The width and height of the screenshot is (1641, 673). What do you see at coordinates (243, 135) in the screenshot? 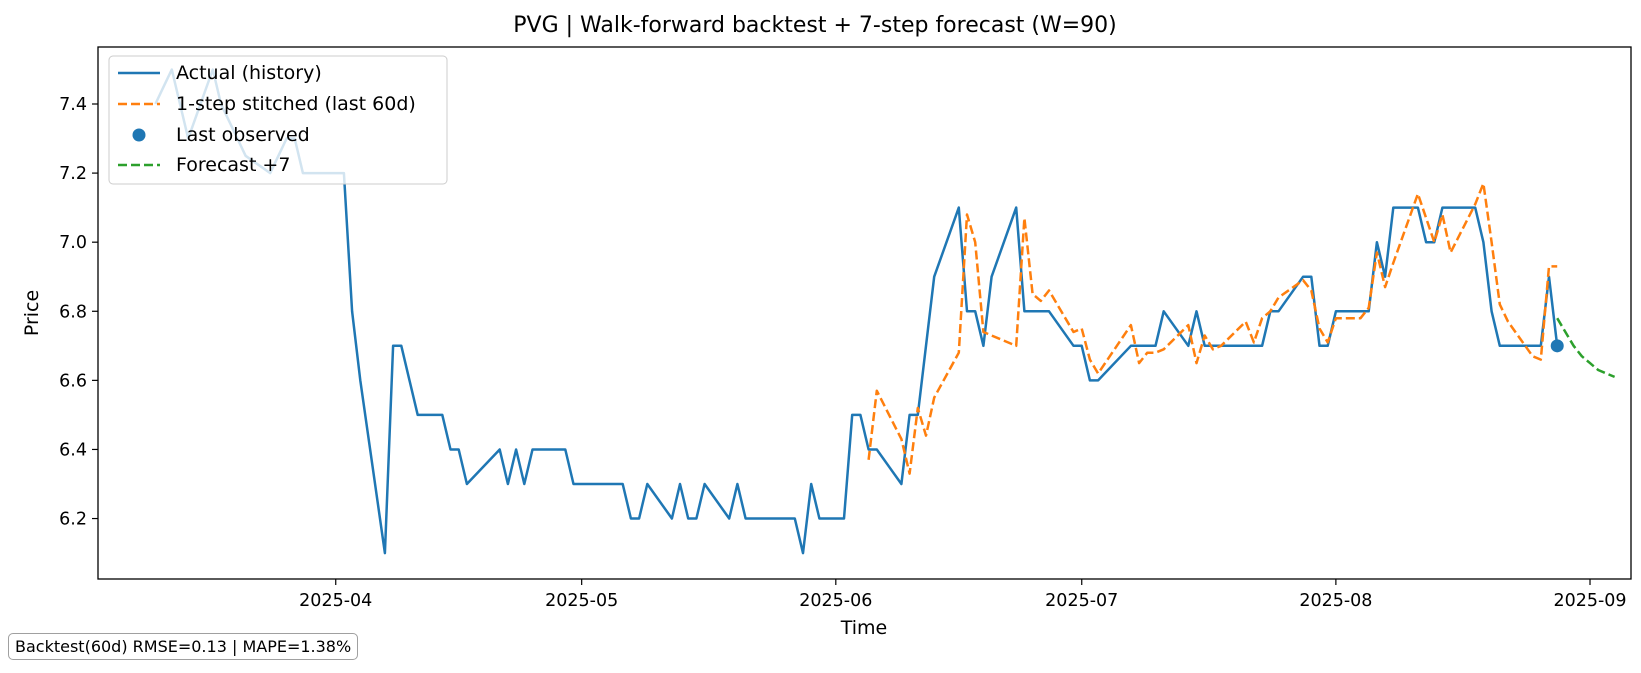
I see `legend-last-observed-label: Last observed` at bounding box center [243, 135].